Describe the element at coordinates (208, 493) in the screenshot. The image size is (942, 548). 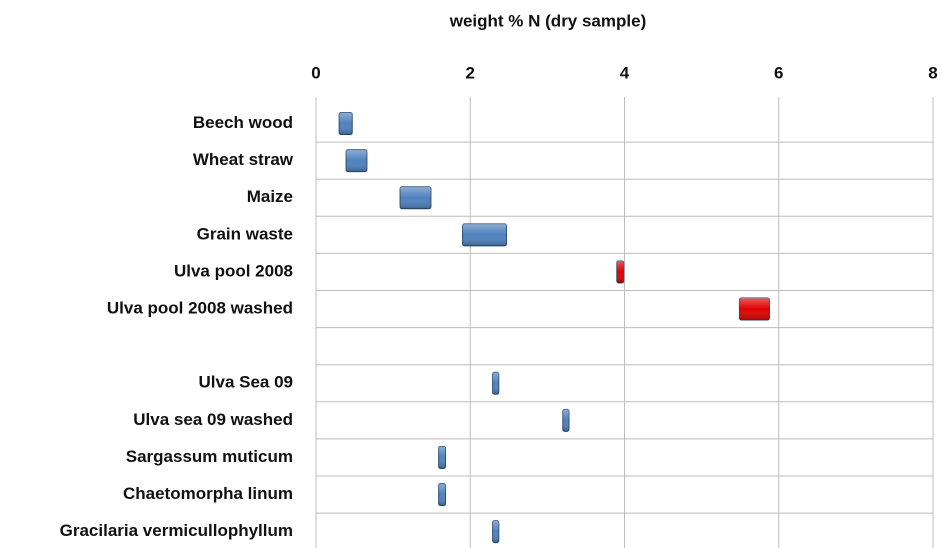
I see `y-tick-label: Chaetomorpha linum` at that location.